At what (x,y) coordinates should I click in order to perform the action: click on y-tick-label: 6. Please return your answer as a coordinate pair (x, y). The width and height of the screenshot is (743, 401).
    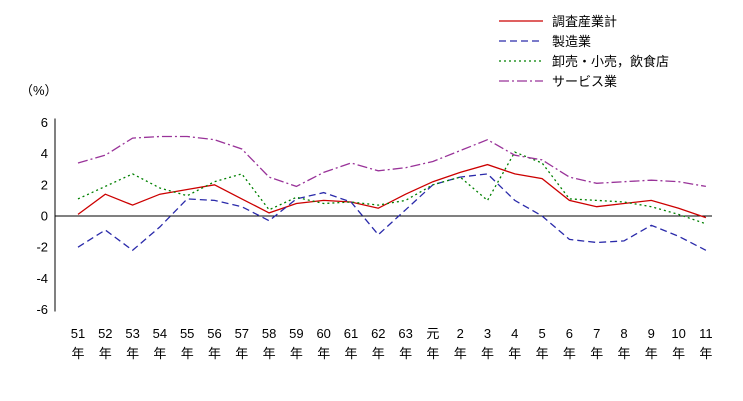
    Looking at the image, I should click on (44, 122).